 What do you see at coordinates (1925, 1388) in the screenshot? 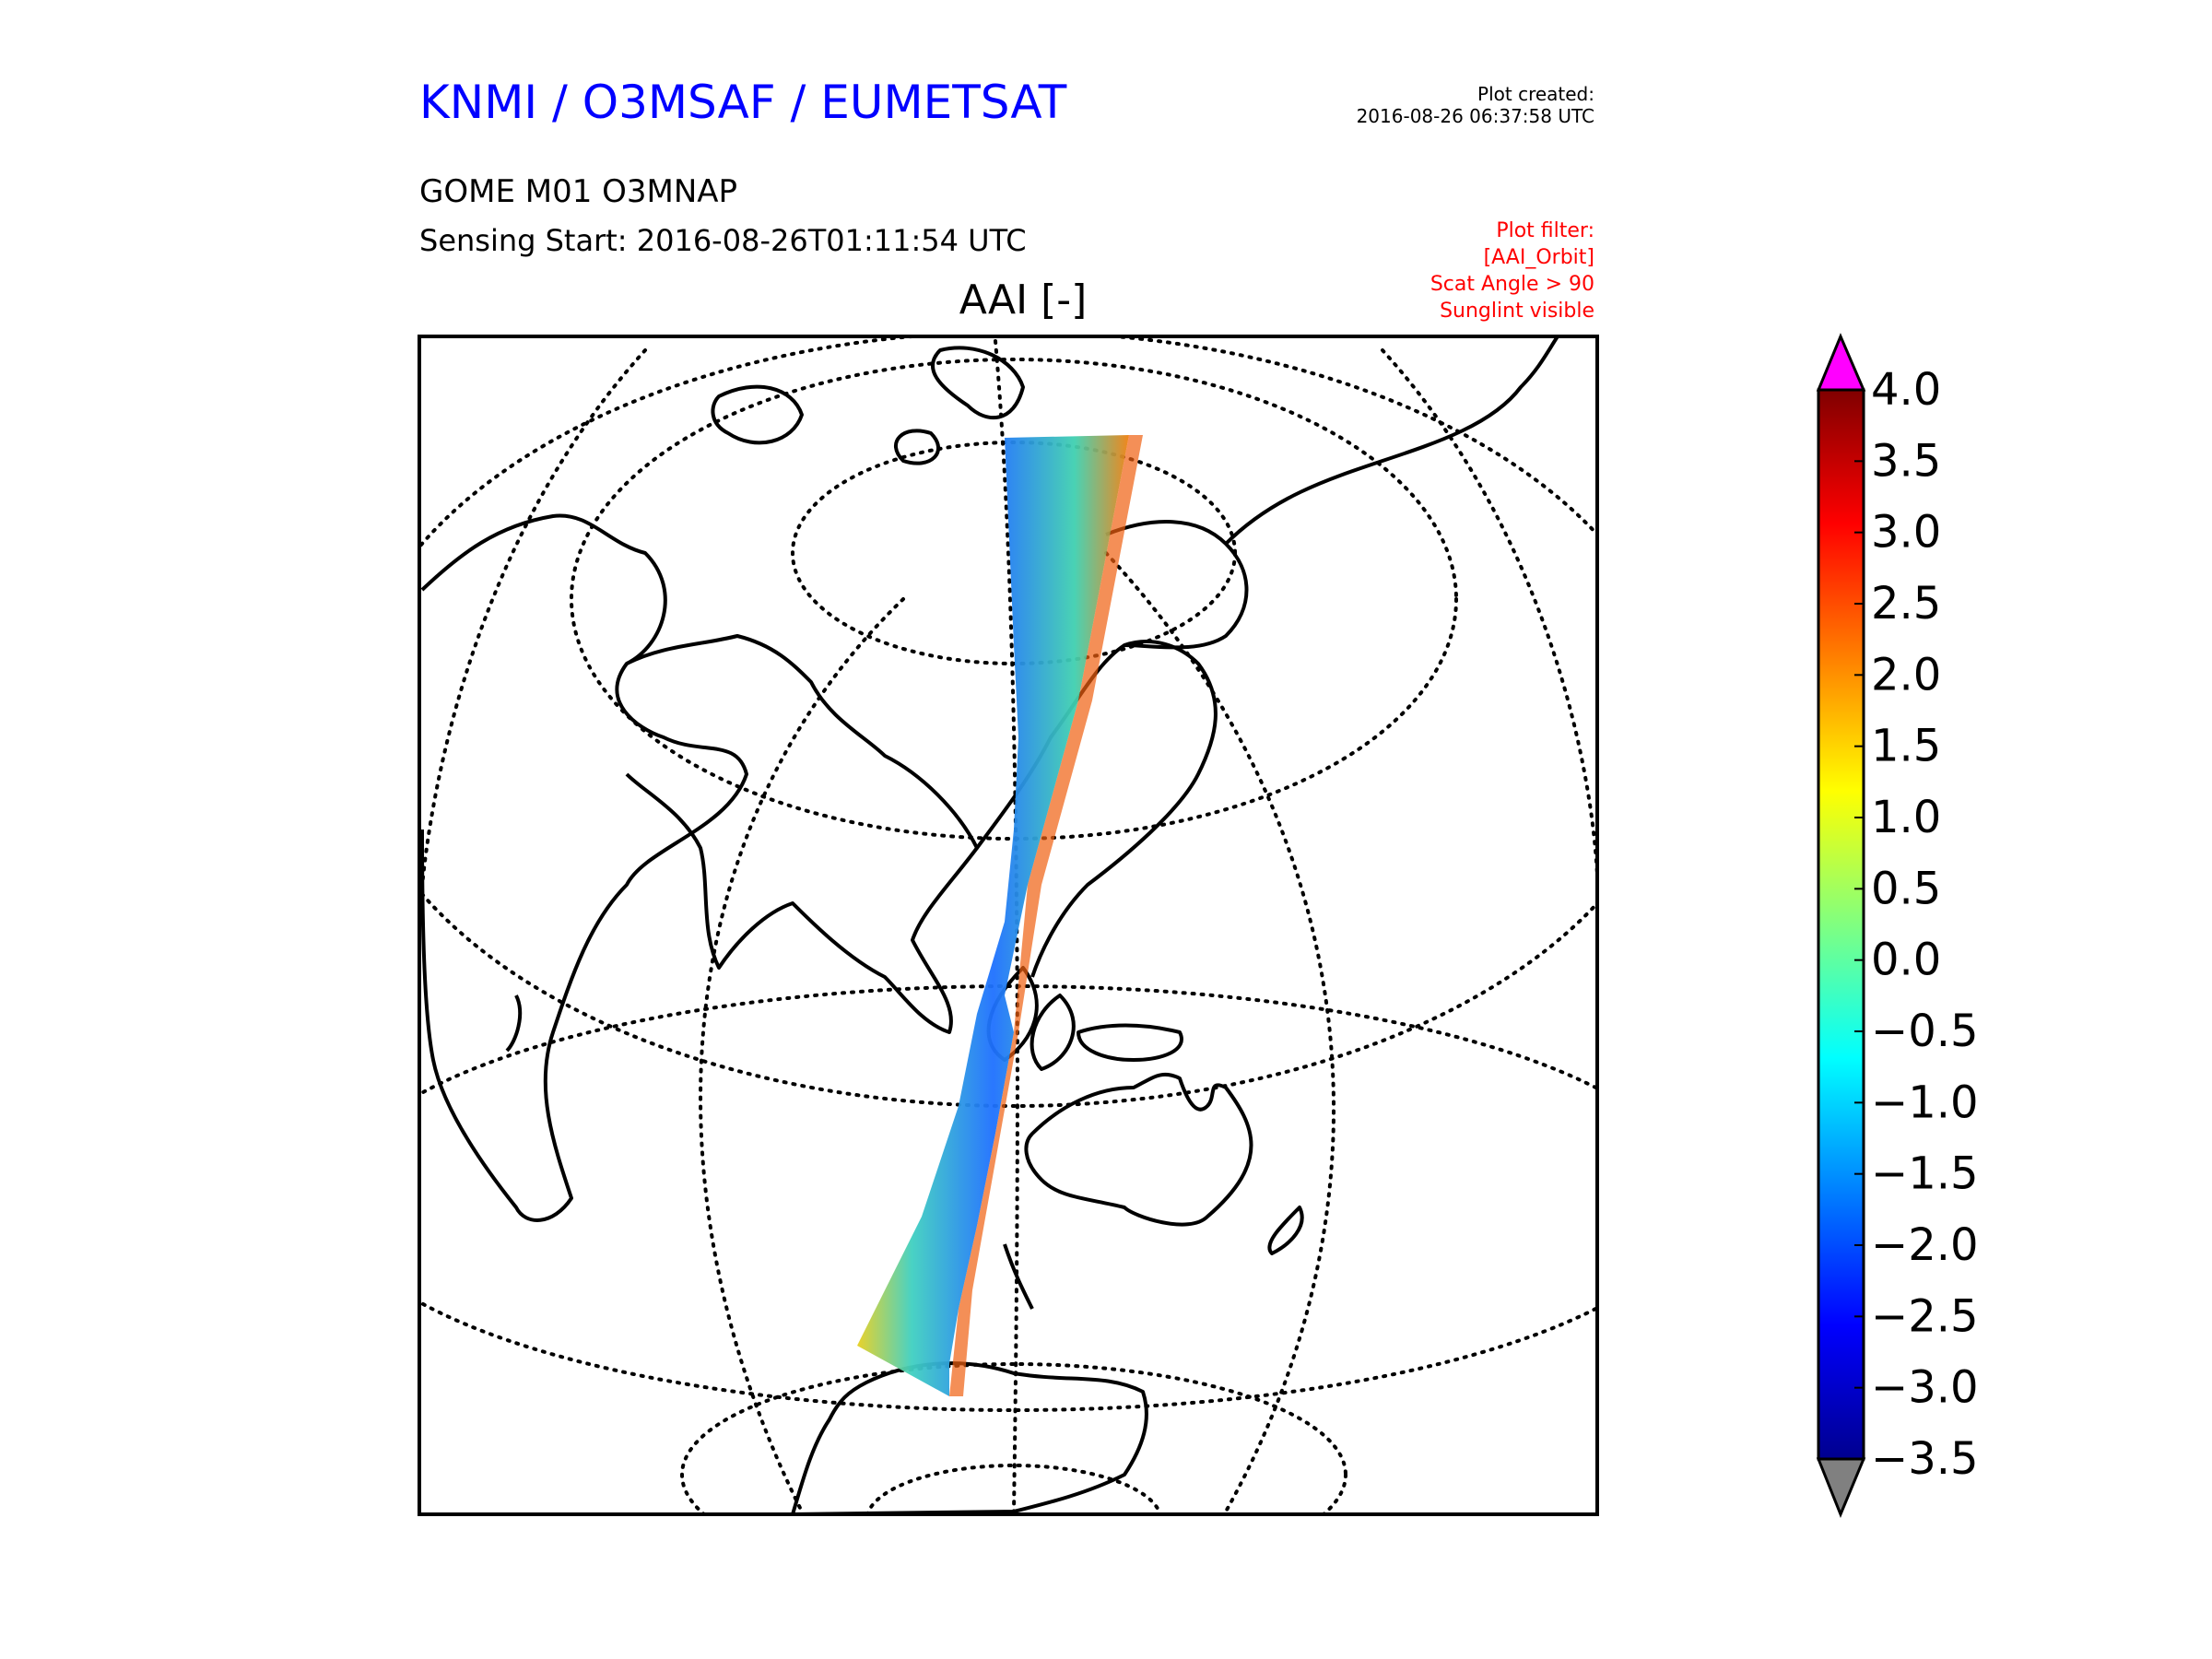
I see `colorbar-tick-label: −3.0` at bounding box center [1925, 1388].